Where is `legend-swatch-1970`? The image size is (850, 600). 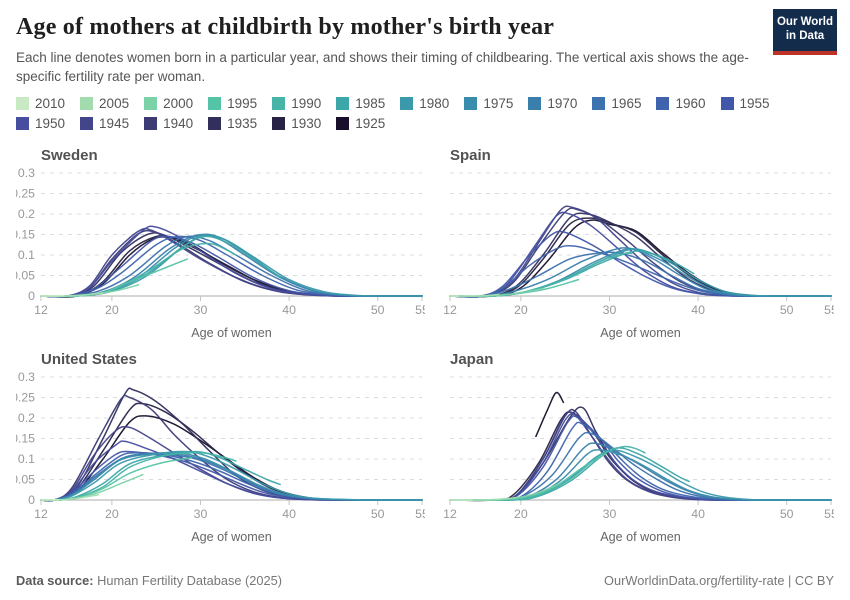 legend-swatch-1970 is located at coordinates (535, 104).